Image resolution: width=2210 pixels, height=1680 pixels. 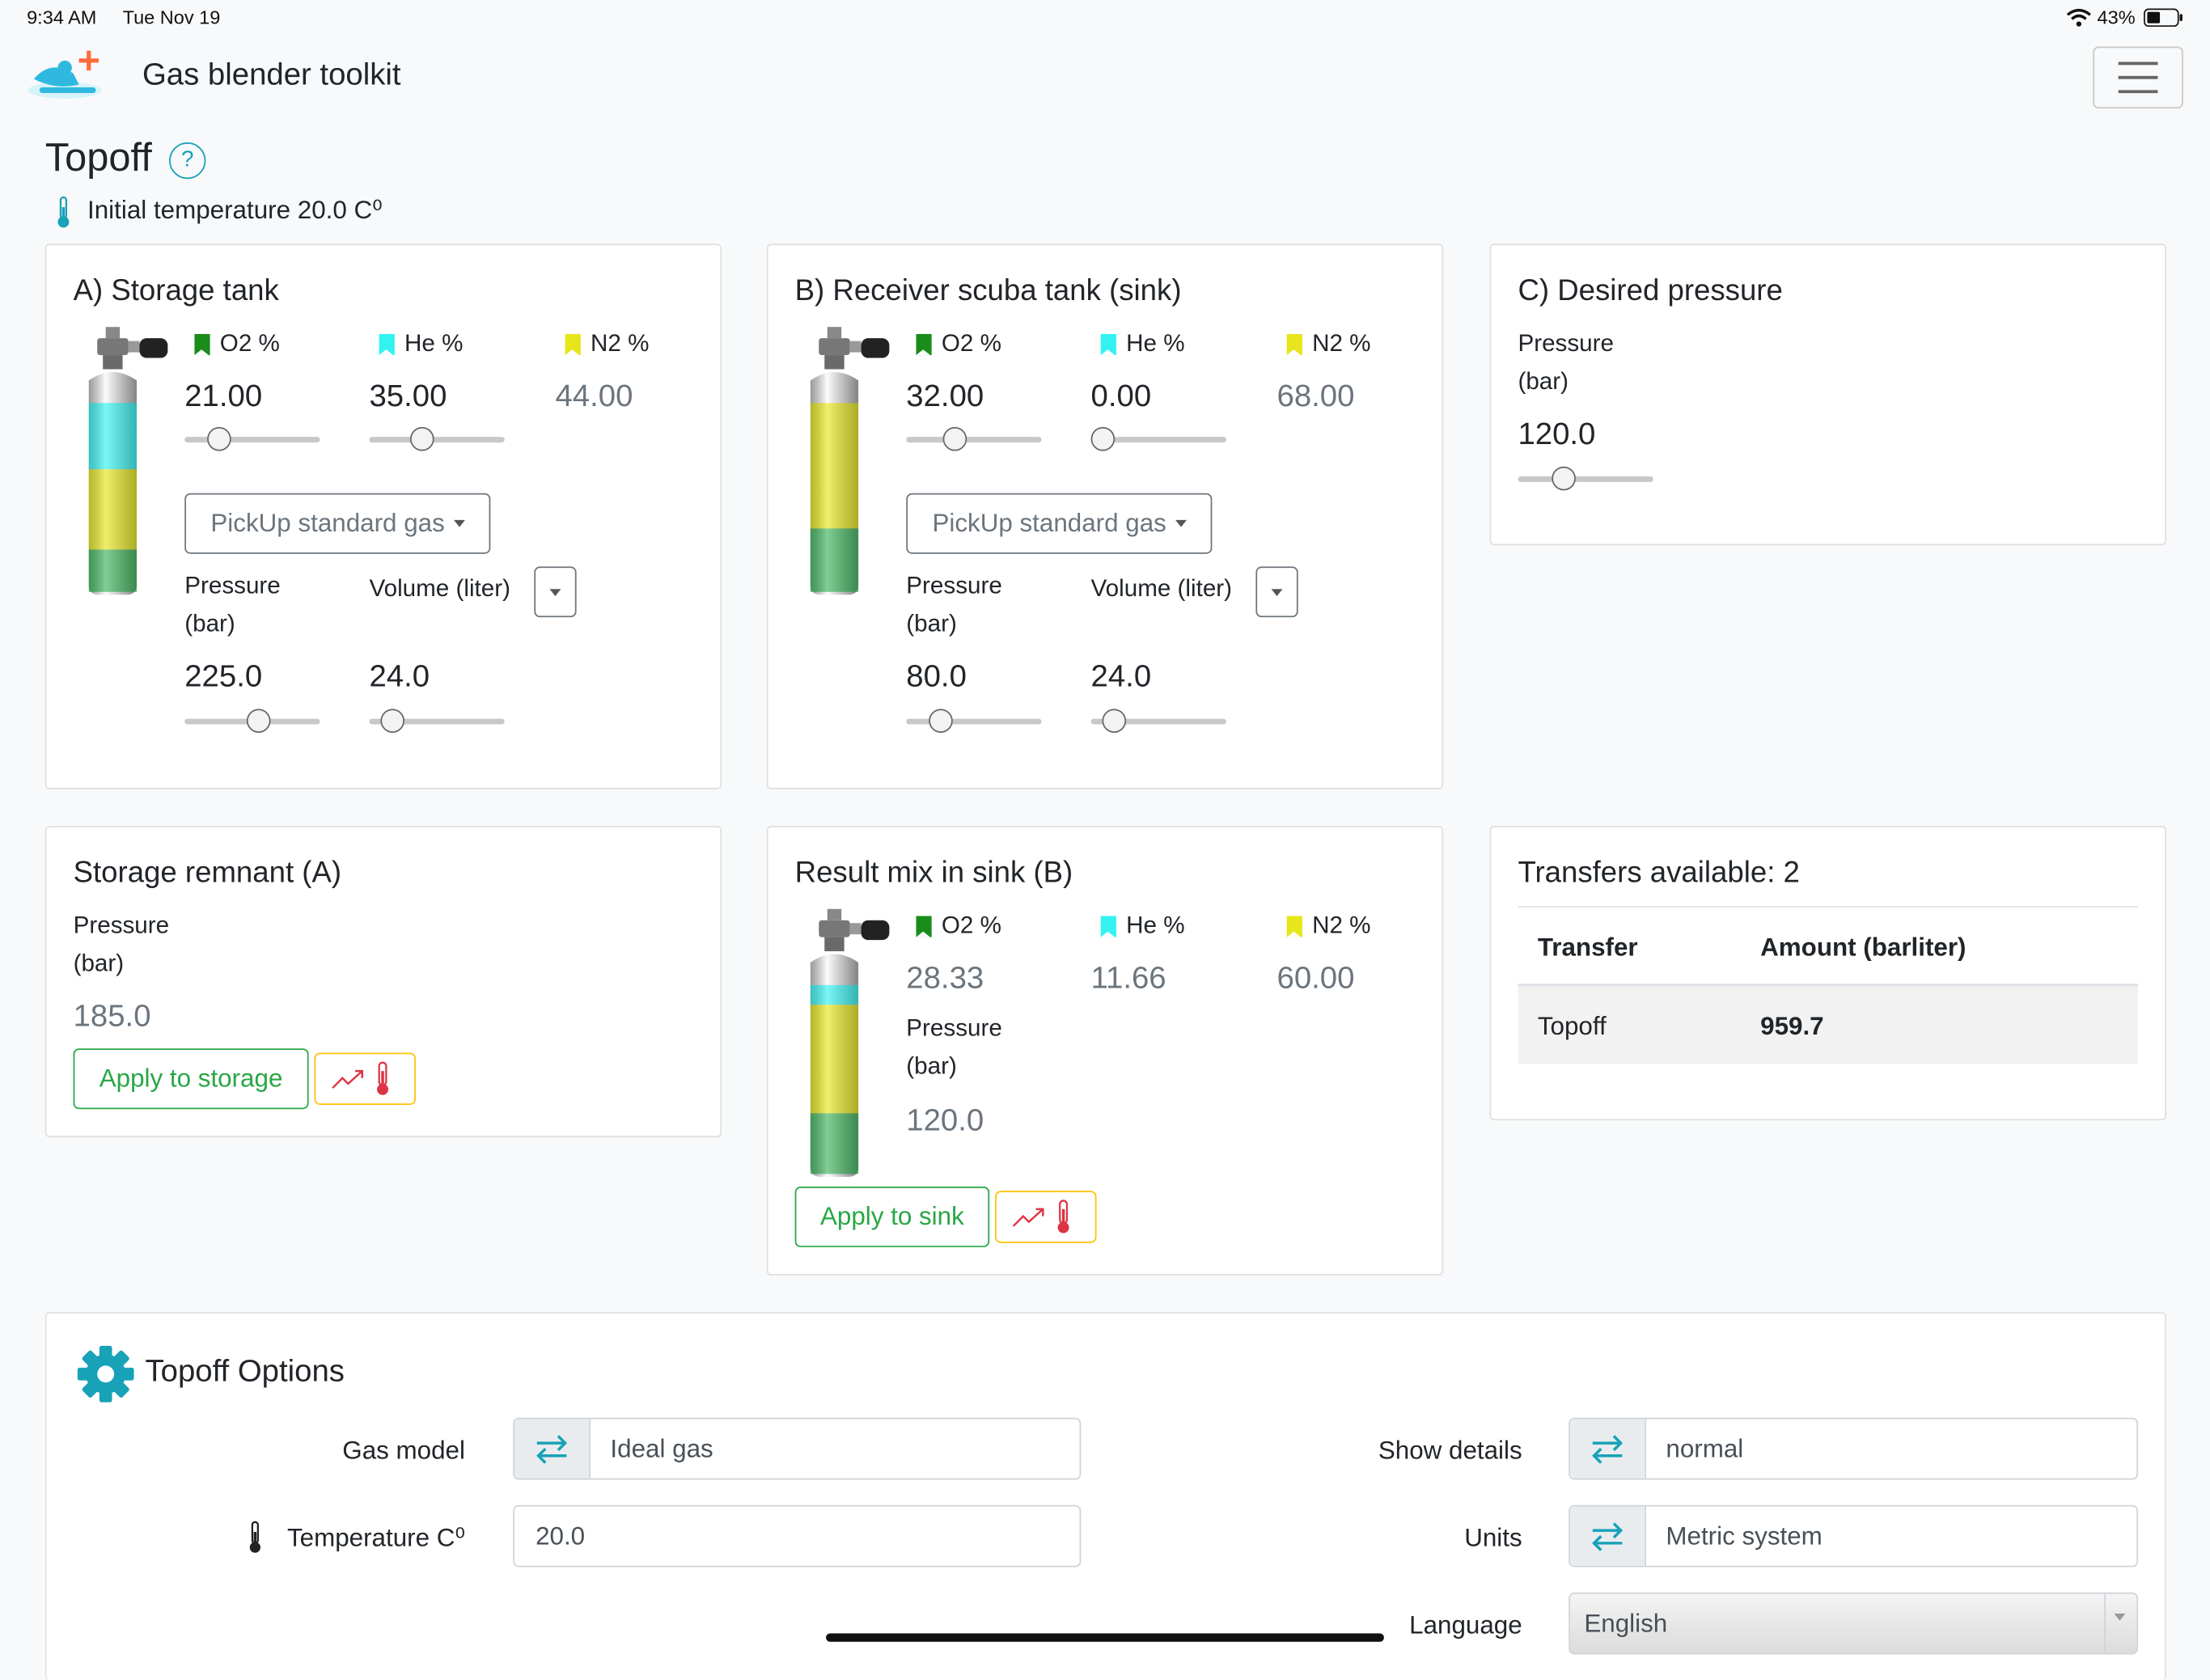 What do you see at coordinates (1854, 1623) in the screenshot?
I see `language-select: English` at bounding box center [1854, 1623].